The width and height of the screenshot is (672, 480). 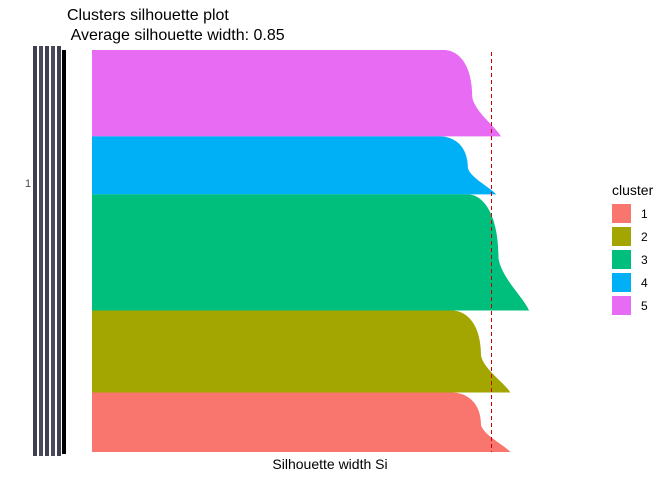 I want to click on y-axis-bar, so click(x=64, y=252).